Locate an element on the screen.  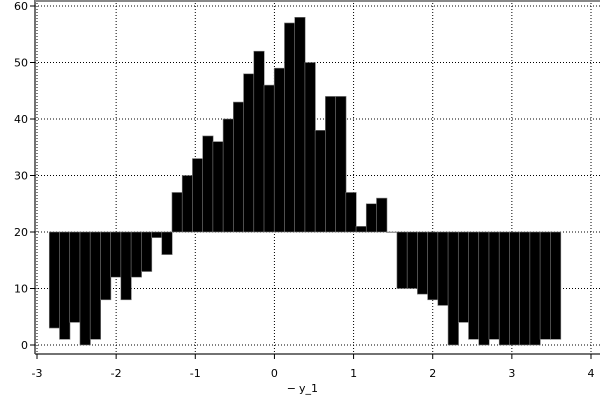
x-tick-label: -2 is located at coordinates (116, 373).